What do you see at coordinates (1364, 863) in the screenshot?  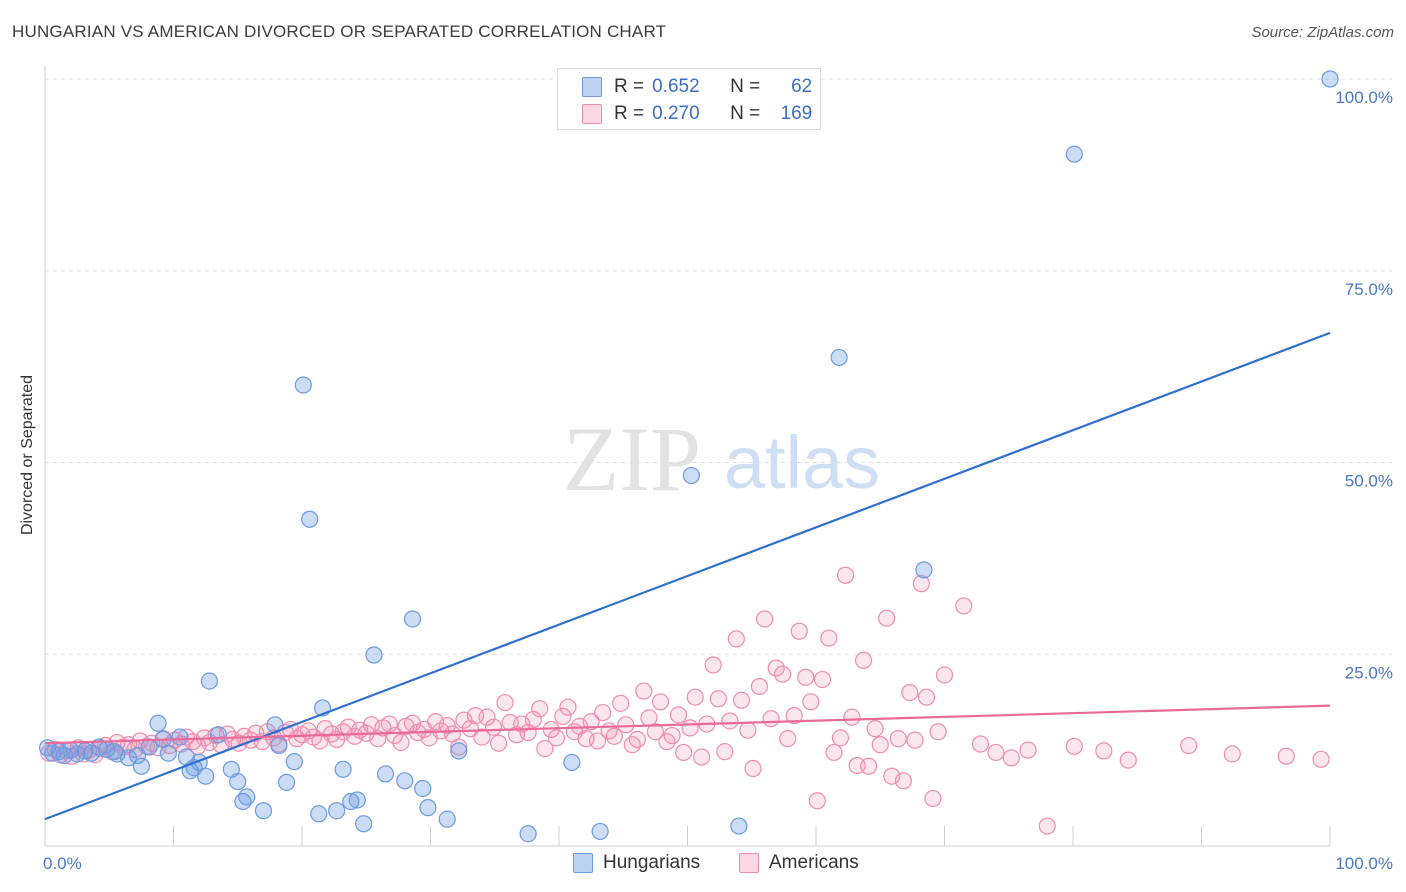 I see `x-tick-label: 100.0%` at bounding box center [1364, 863].